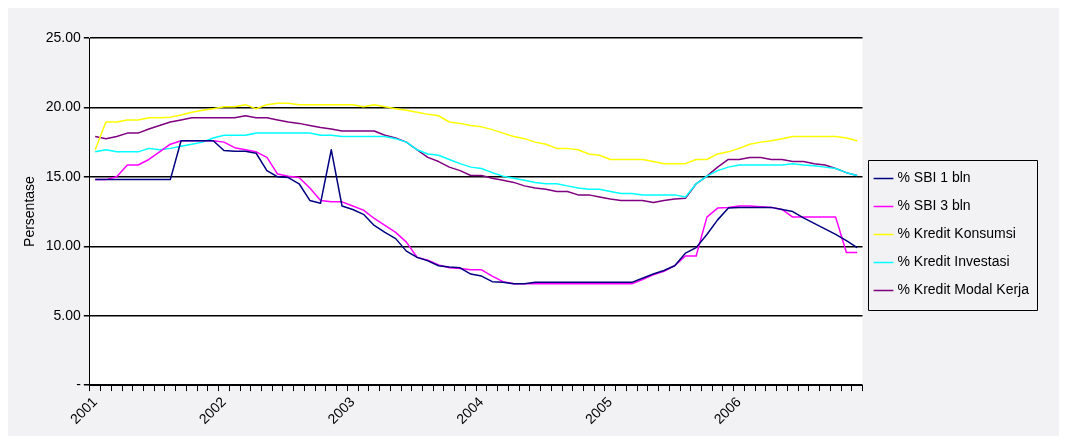  Describe the element at coordinates (934, 177) in the screenshot. I see `legend-label: % SBI 1 bln` at that location.